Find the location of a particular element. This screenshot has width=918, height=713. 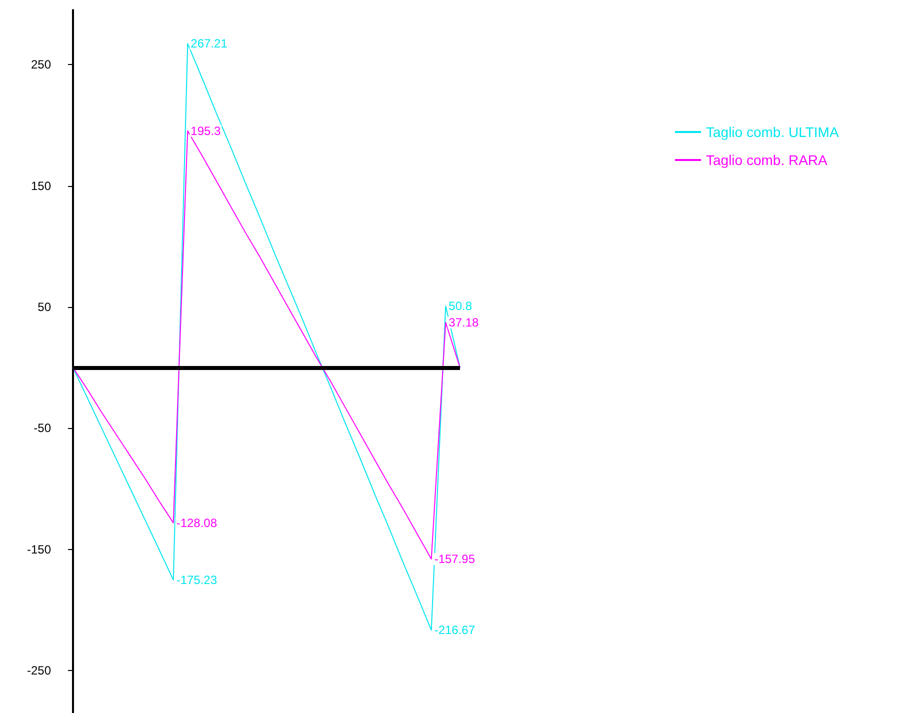

y-tick-label: 250 is located at coordinates (41, 65).